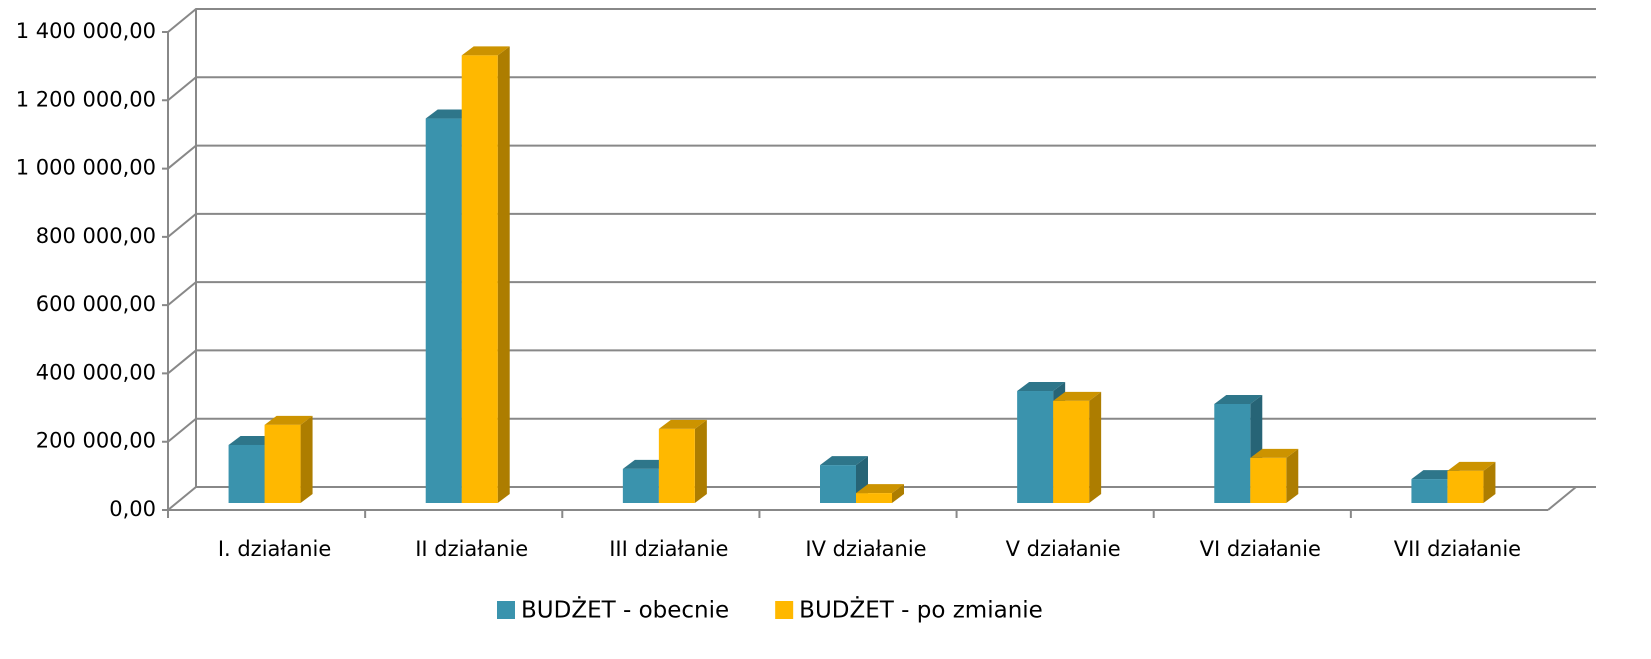 The image size is (1651, 659). What do you see at coordinates (96, 236) in the screenshot?
I see `y-tick-label: 800 000,00` at bounding box center [96, 236].